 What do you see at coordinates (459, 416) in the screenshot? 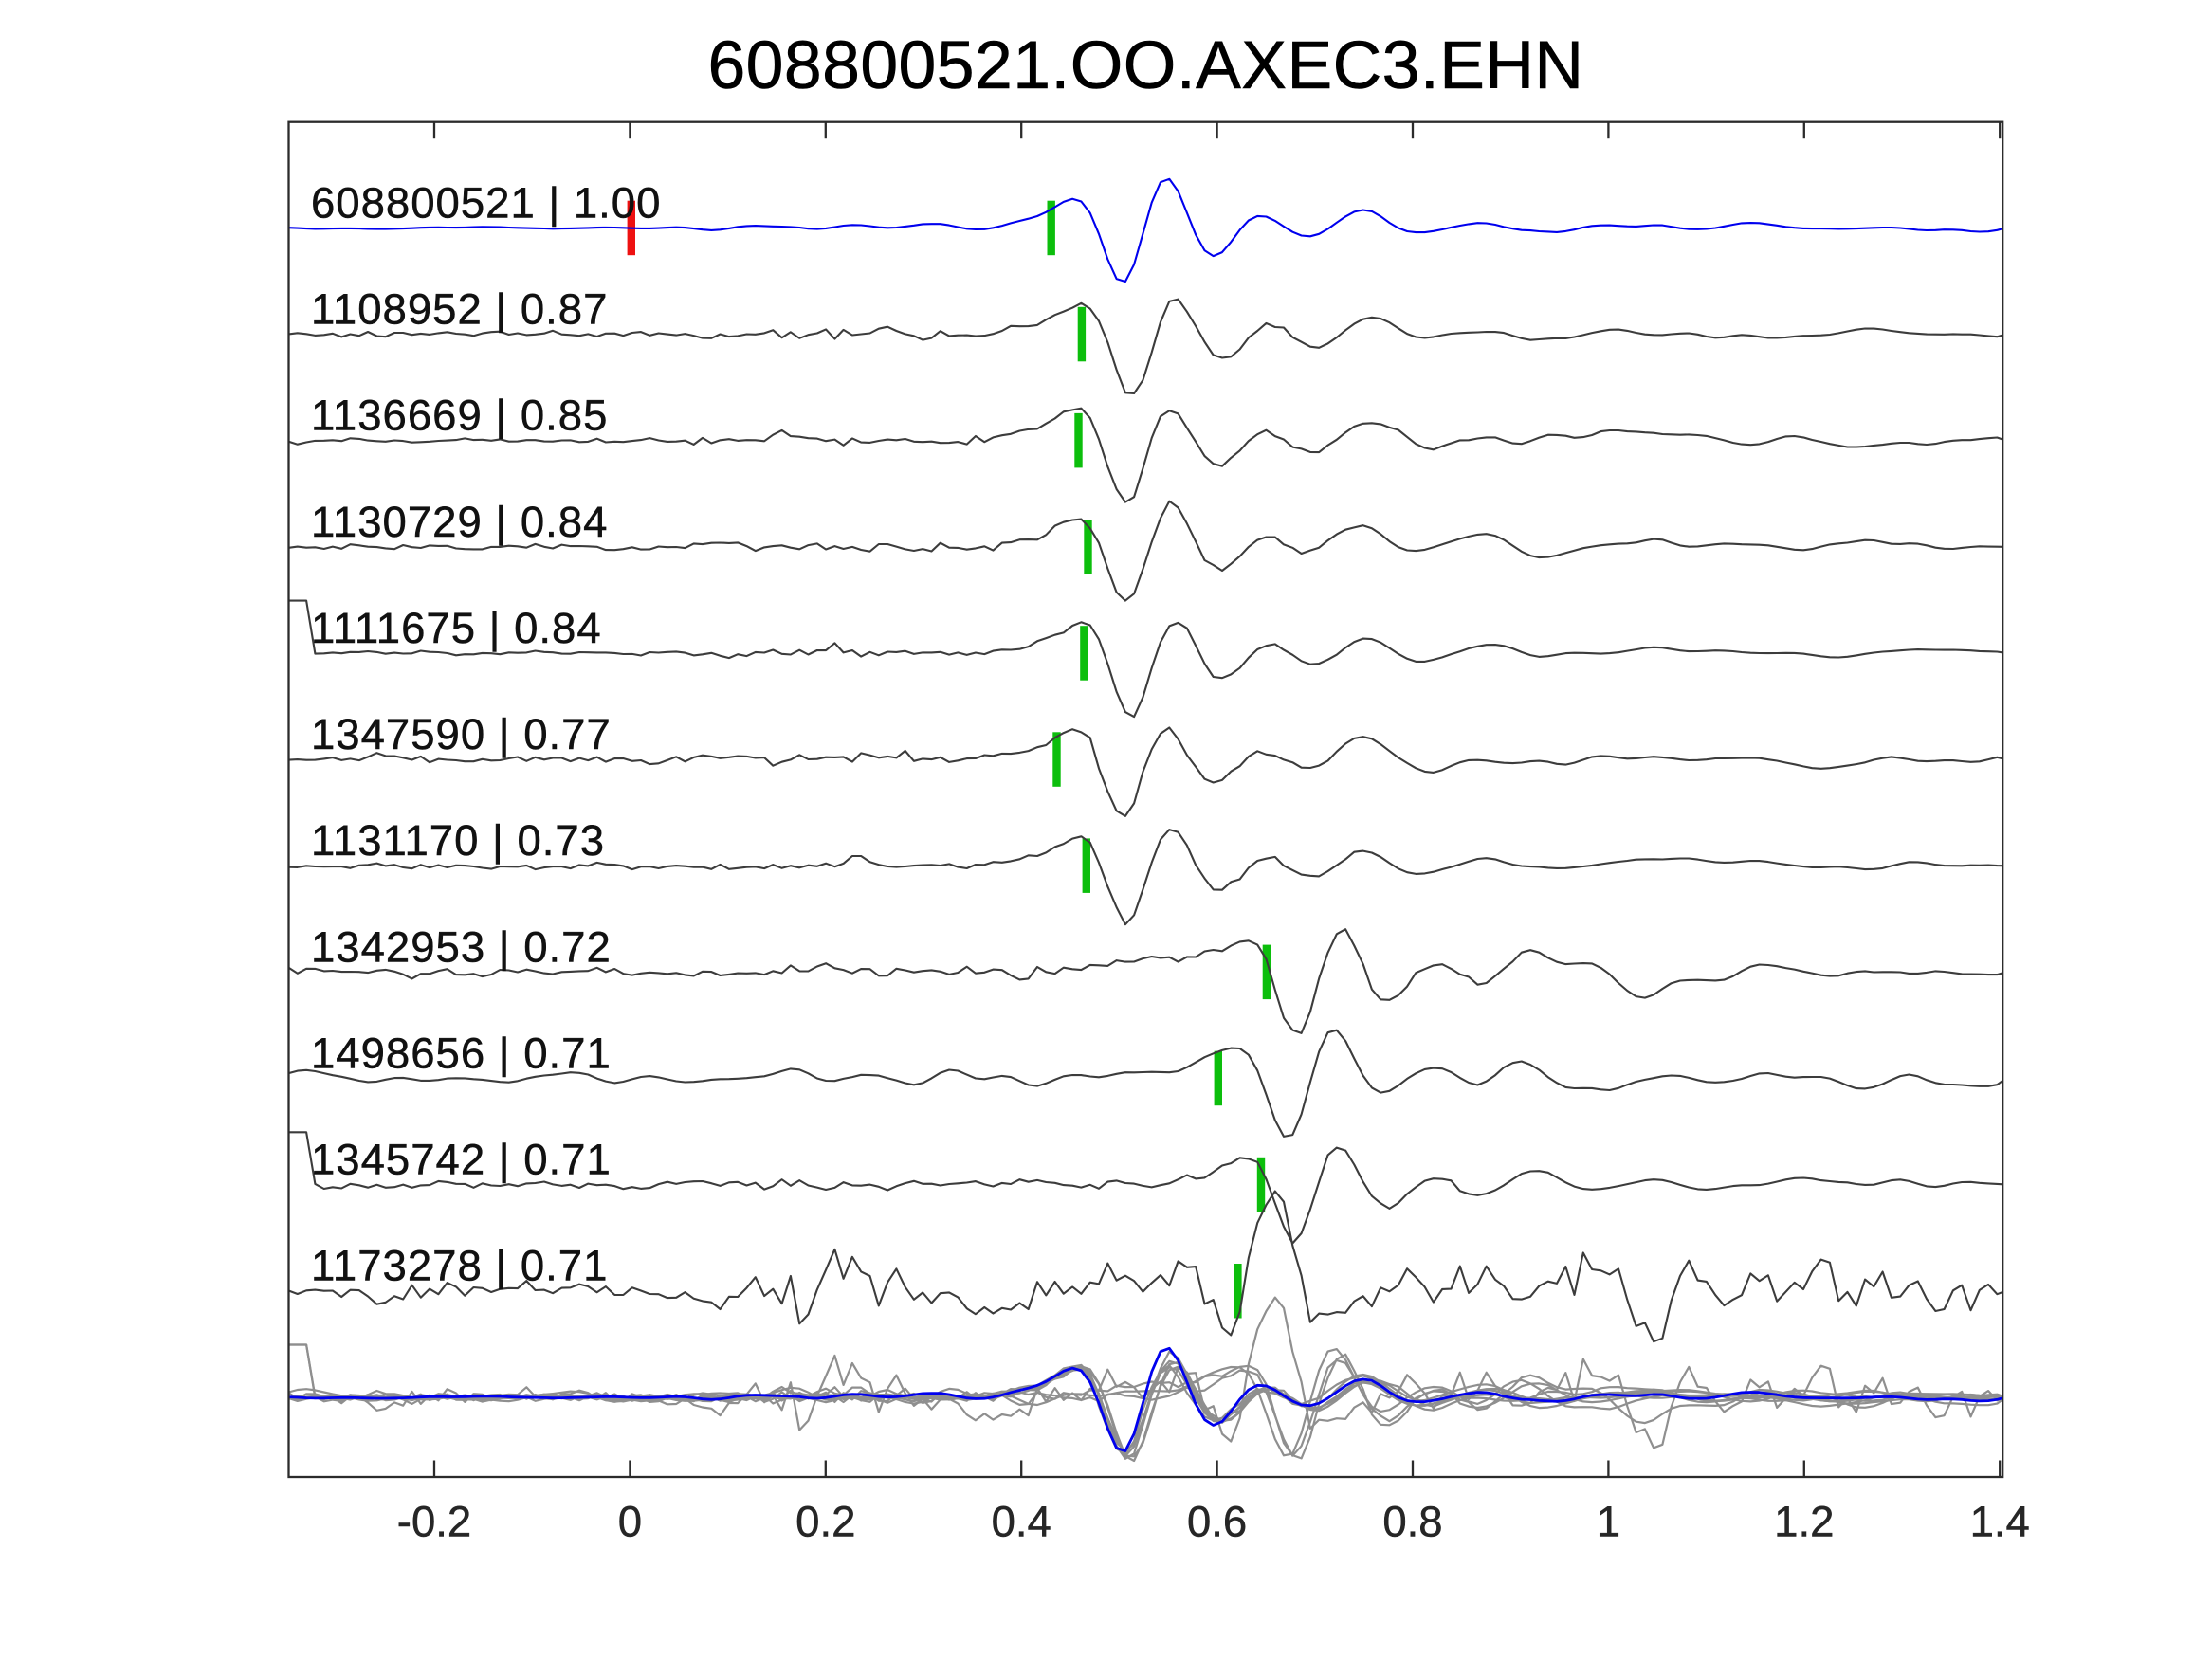
I see `svg-text: 1136669 | 0.85` at bounding box center [459, 416].